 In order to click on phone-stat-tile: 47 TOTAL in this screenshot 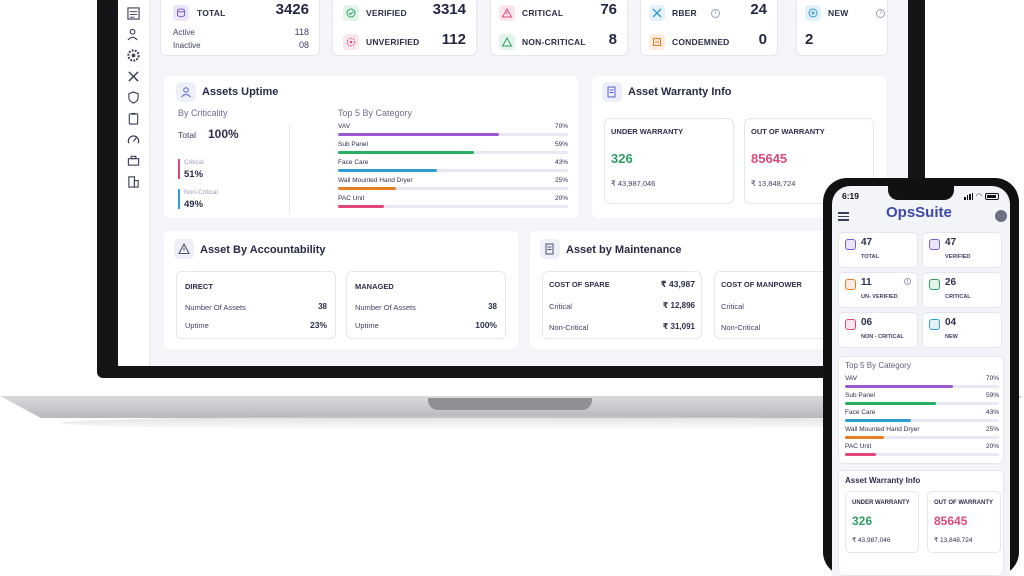, I will do `click(878, 250)`.